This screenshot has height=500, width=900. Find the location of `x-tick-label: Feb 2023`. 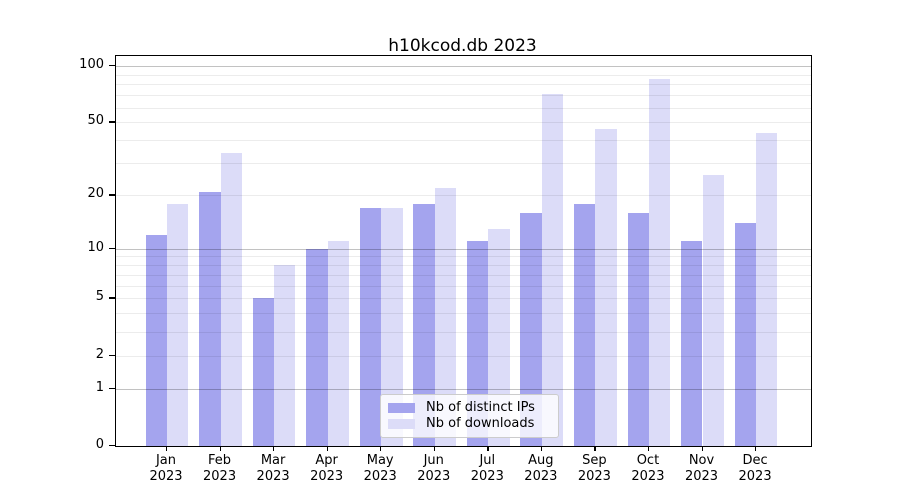

x-tick-label: Feb 2023 is located at coordinates (220, 469).